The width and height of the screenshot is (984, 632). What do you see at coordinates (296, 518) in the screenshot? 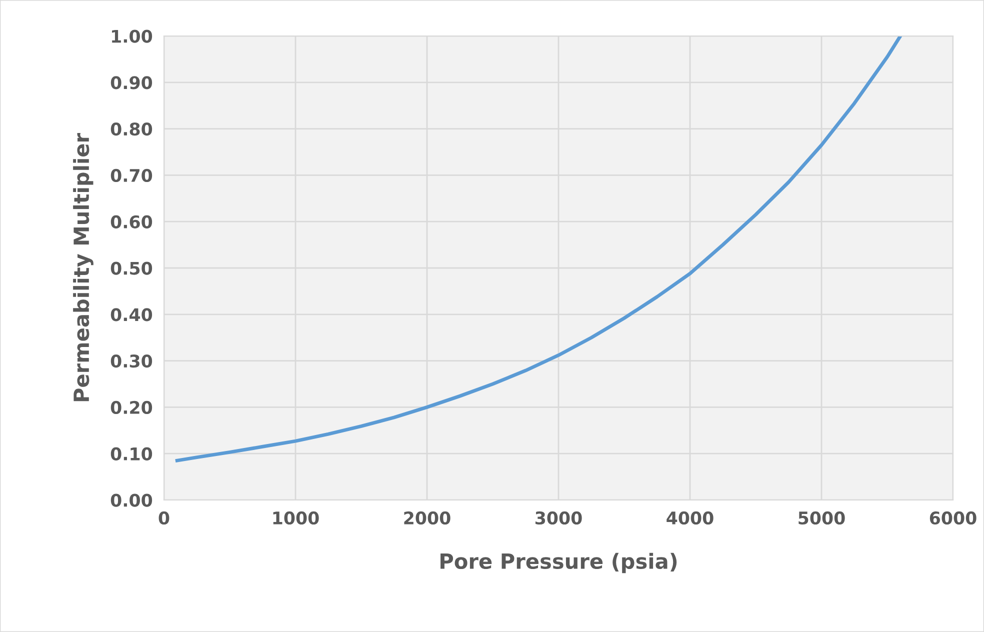
I see `x-tick-label: 1000` at bounding box center [296, 518].